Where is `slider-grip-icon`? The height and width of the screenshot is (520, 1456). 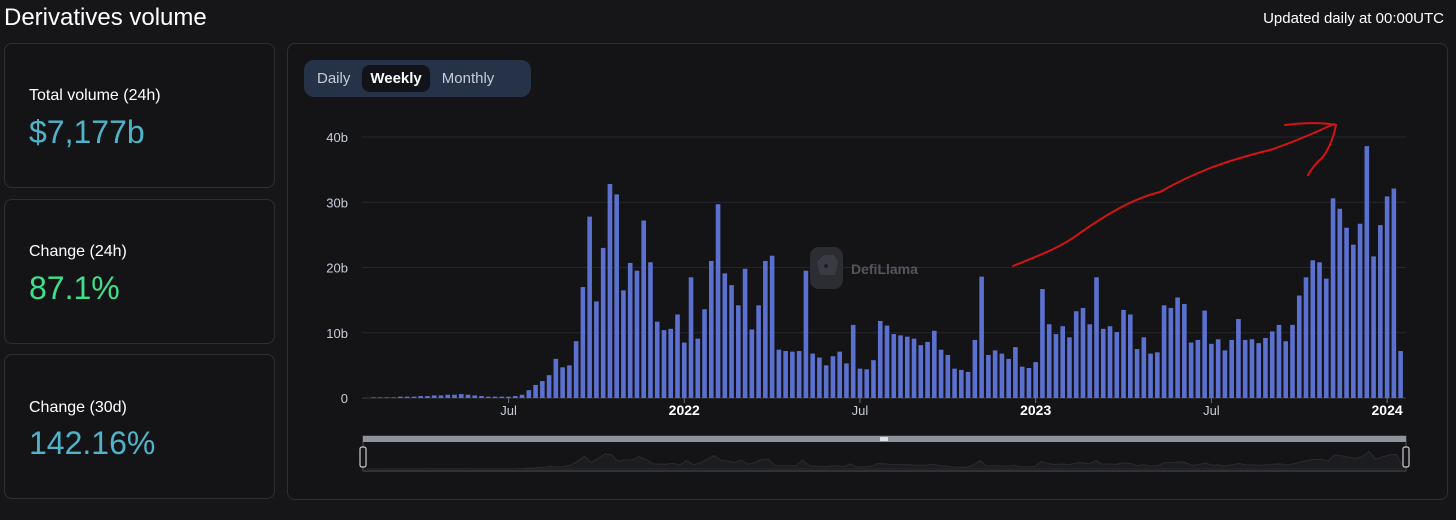
slider-grip-icon is located at coordinates (884, 439).